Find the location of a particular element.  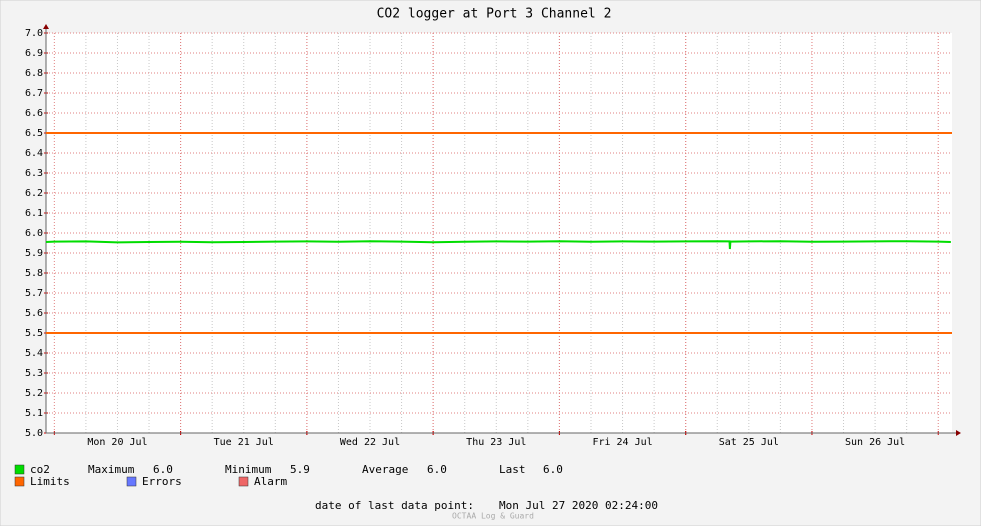

watermark: OCTAA Log & Guard is located at coordinates (493, 516).